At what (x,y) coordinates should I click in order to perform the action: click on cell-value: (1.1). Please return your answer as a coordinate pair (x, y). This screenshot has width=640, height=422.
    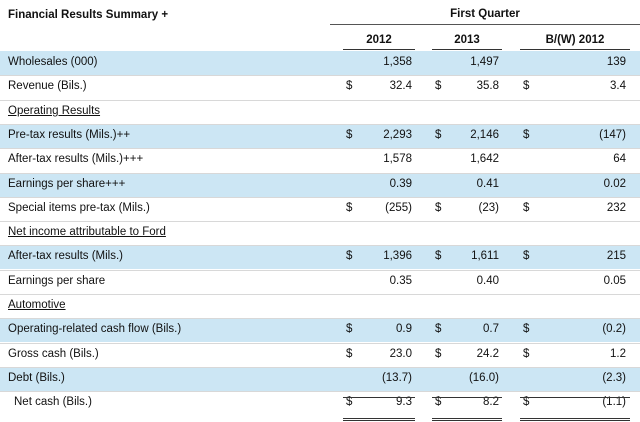
    Looking at the image, I should click on (614, 402).